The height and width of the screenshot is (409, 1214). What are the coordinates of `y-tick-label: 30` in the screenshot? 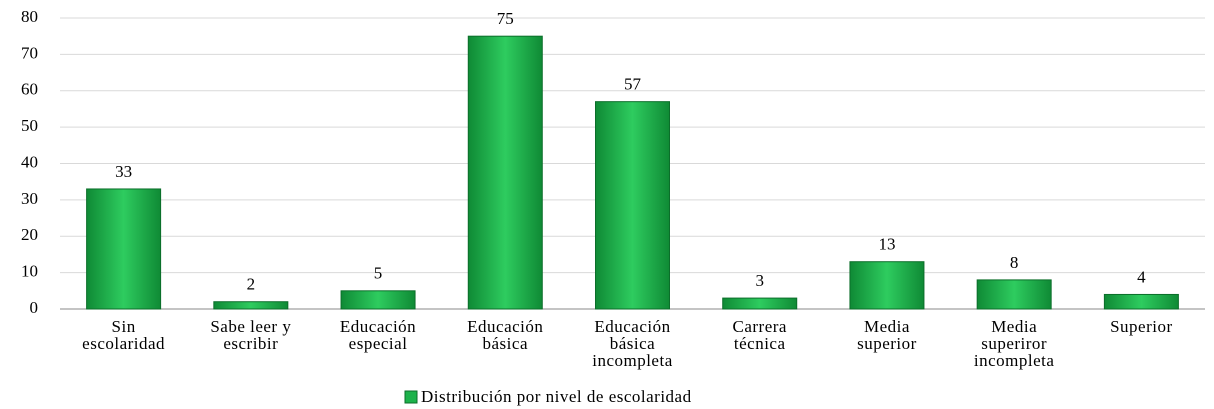 It's located at (29, 198).